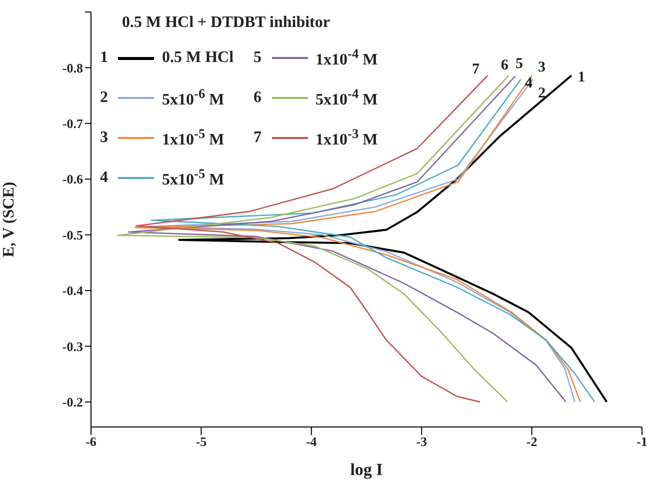  Describe the element at coordinates (347, 58) in the screenshot. I see `legend-label: 1x10$^{-4}$ M` at that location.